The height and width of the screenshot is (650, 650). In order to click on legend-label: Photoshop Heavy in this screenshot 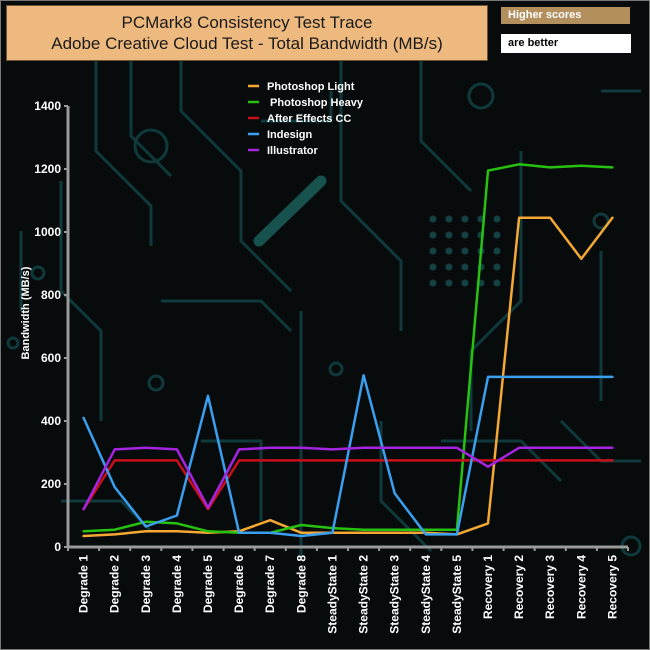, I will do `click(315, 103)`.